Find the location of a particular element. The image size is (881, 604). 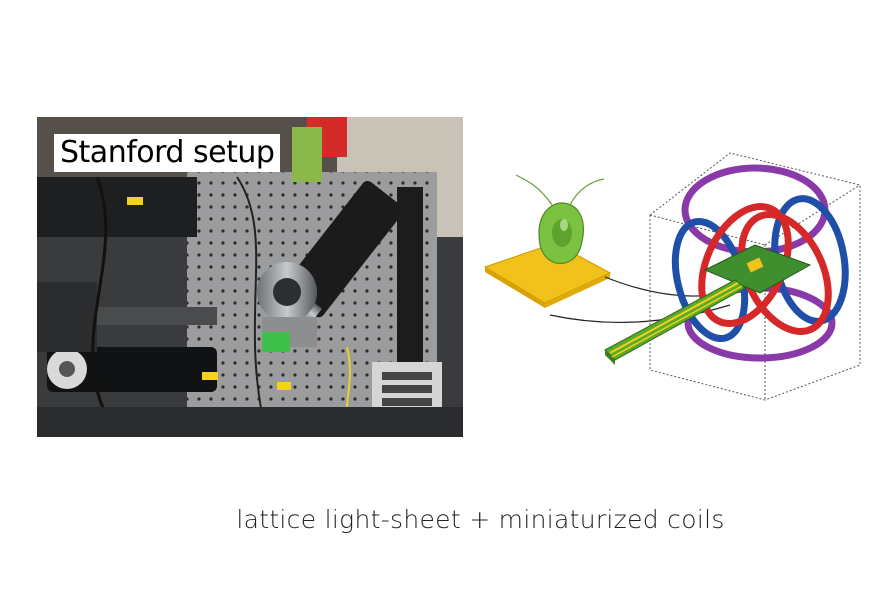

cell-icon is located at coordinates (560, 219).